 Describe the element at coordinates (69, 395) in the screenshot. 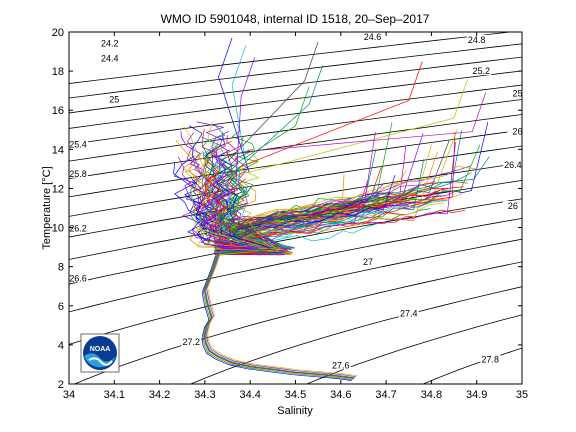

I see `x-tick-label: 34` at that location.